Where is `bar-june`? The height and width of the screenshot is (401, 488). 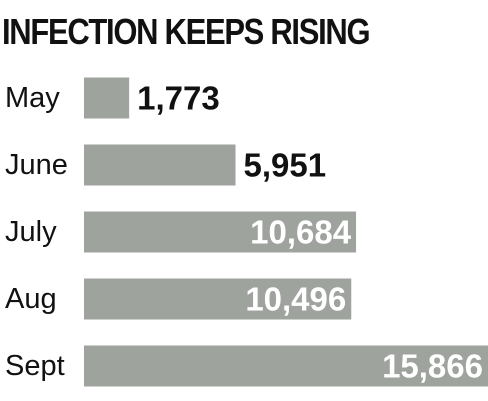 bar-june is located at coordinates (160, 165).